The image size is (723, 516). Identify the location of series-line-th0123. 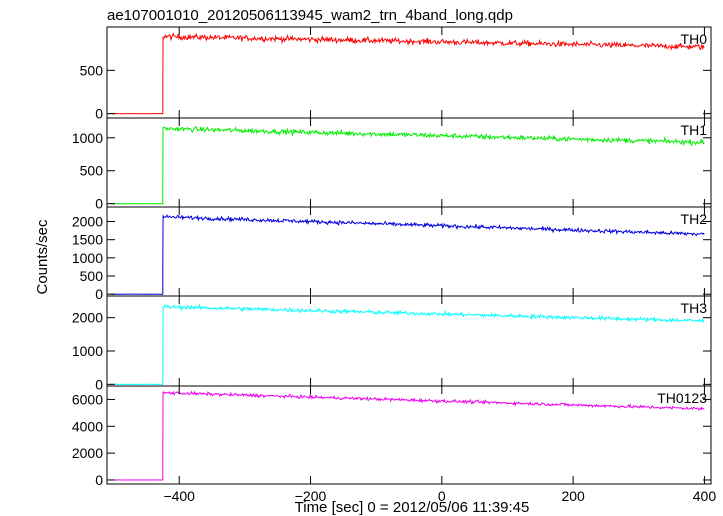
(407, 435).